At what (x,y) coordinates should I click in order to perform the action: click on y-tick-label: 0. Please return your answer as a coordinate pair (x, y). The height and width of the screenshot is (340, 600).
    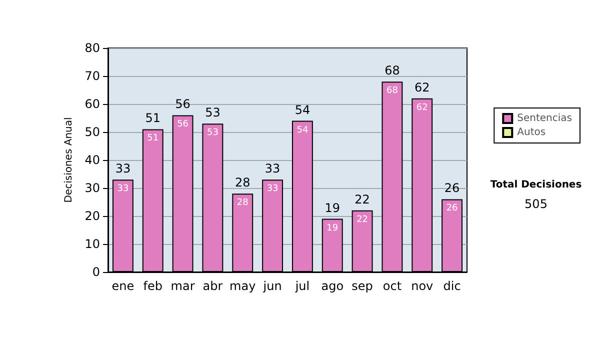
    Looking at the image, I should click on (96, 272).